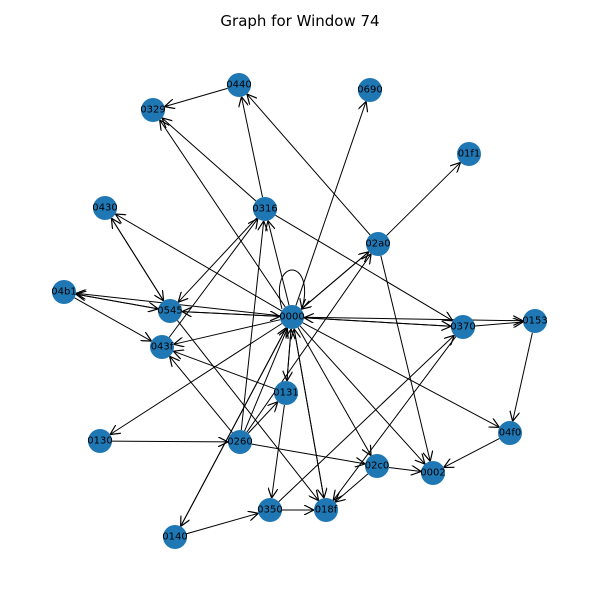  I want to click on node-0131: 0131, so click(286, 393).